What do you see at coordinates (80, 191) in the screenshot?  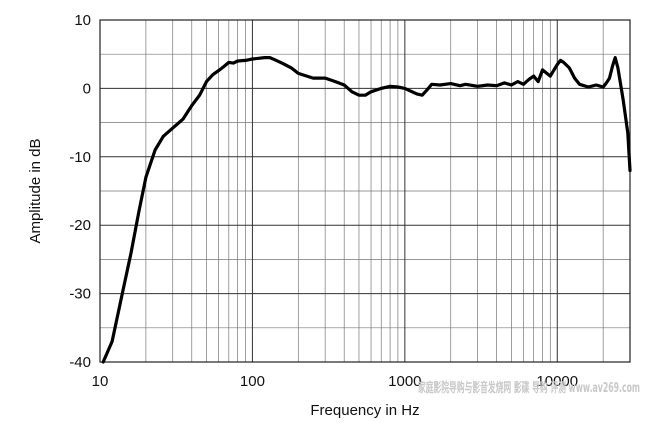 I see `y-tick-labels: 10 0 -10 -20 -30 -40` at bounding box center [80, 191].